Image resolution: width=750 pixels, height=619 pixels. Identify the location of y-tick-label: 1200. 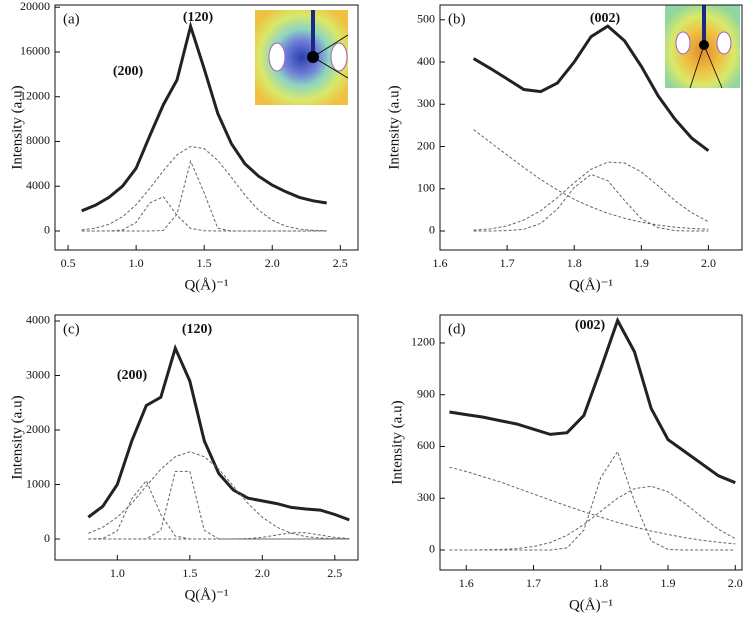
(423, 342).